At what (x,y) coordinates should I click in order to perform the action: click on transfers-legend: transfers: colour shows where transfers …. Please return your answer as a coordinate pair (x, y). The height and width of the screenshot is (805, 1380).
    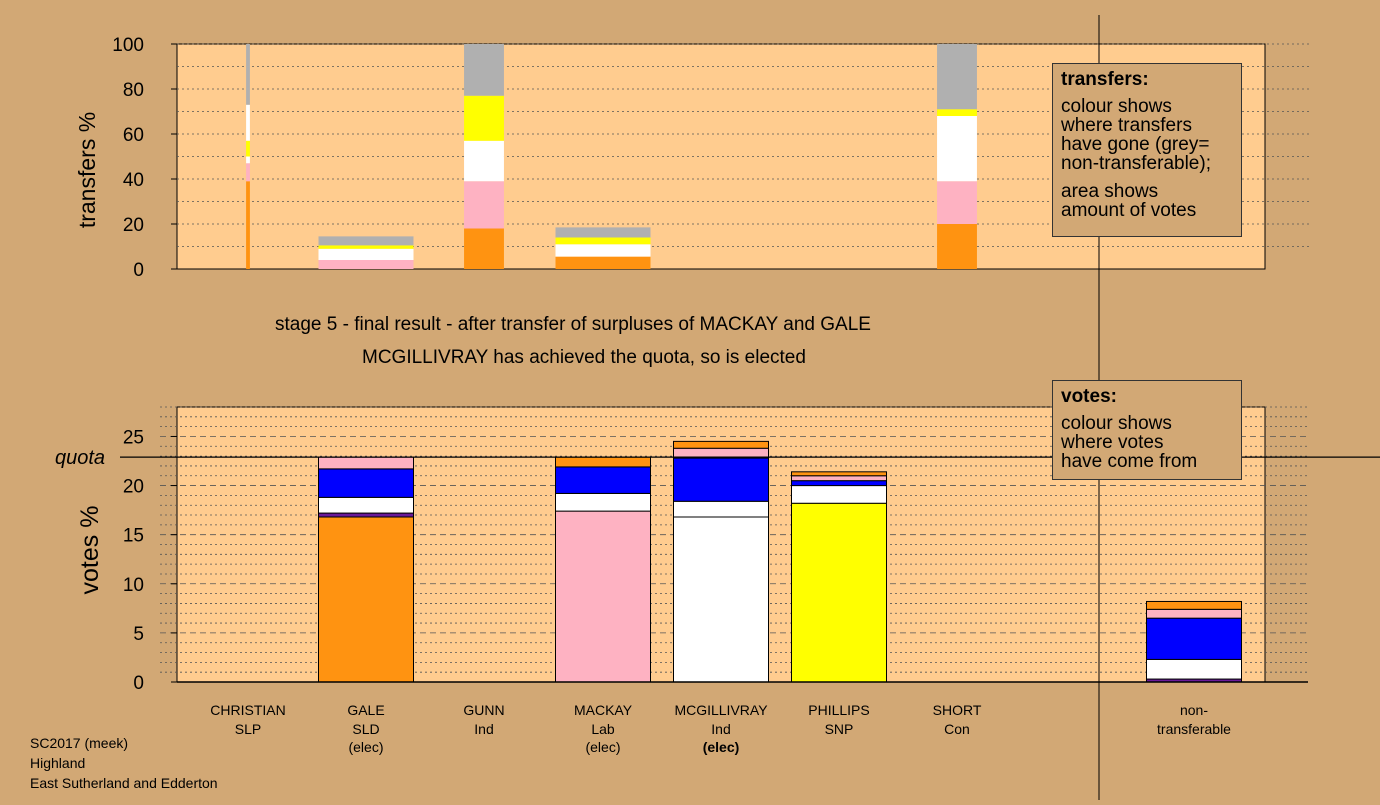
    Looking at the image, I should click on (1147, 150).